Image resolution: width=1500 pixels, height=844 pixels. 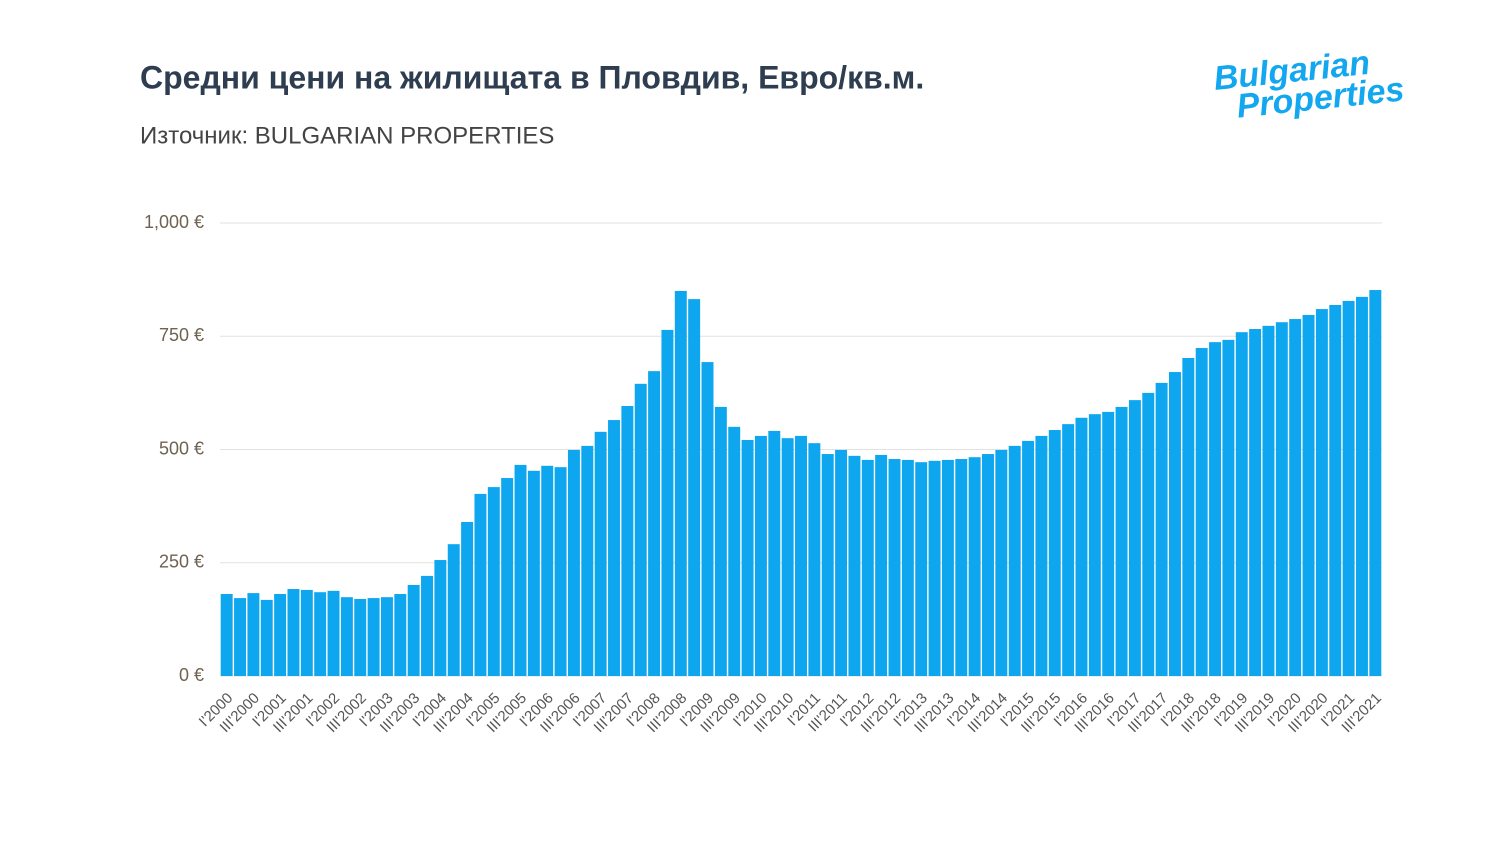 What do you see at coordinates (181, 448) in the screenshot?
I see `y-tick-label: 500 €` at bounding box center [181, 448].